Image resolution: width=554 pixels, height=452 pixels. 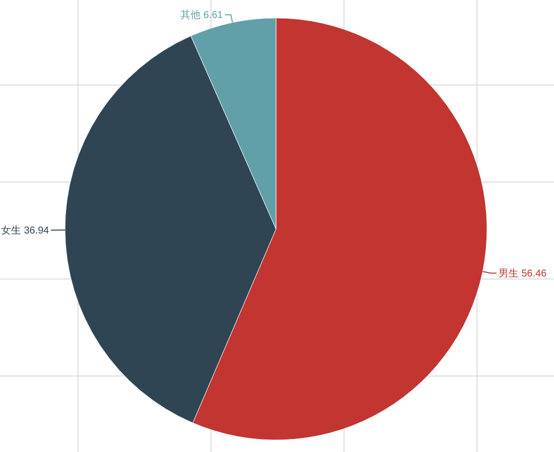 What do you see at coordinates (508, 274) in the screenshot?
I see `slice-label: 男生` at bounding box center [508, 274].